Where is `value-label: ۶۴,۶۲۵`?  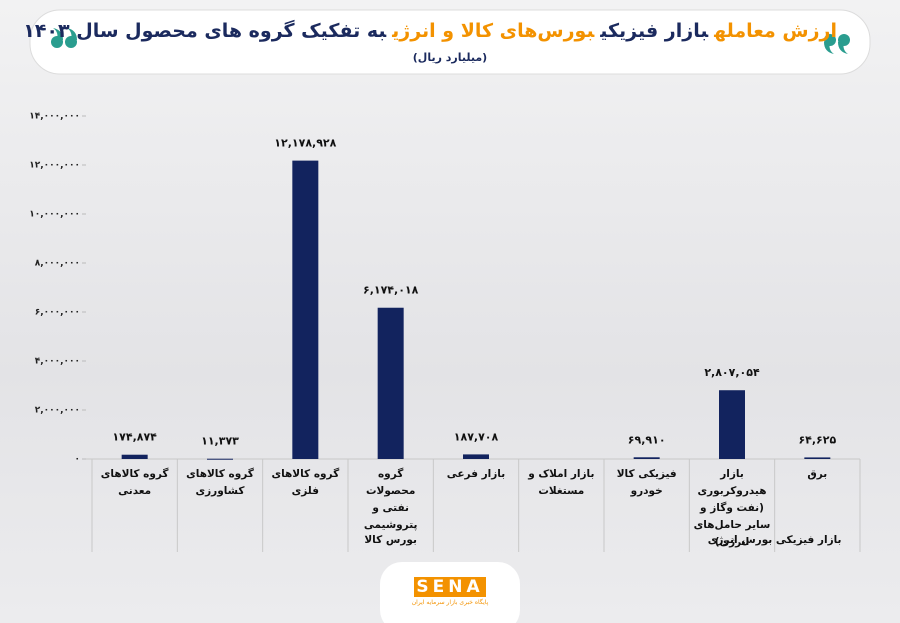
value-label: ۶۴,۶۲۵ is located at coordinates (817, 439).